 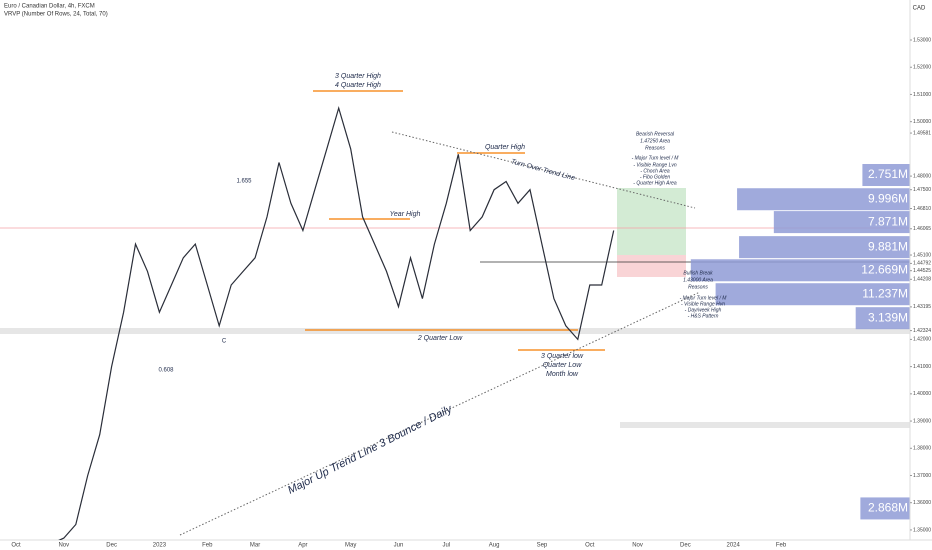 I want to click on indicator-label: VRVP (Number Of Rows, 24, Total, 70), so click(x=56, y=15).